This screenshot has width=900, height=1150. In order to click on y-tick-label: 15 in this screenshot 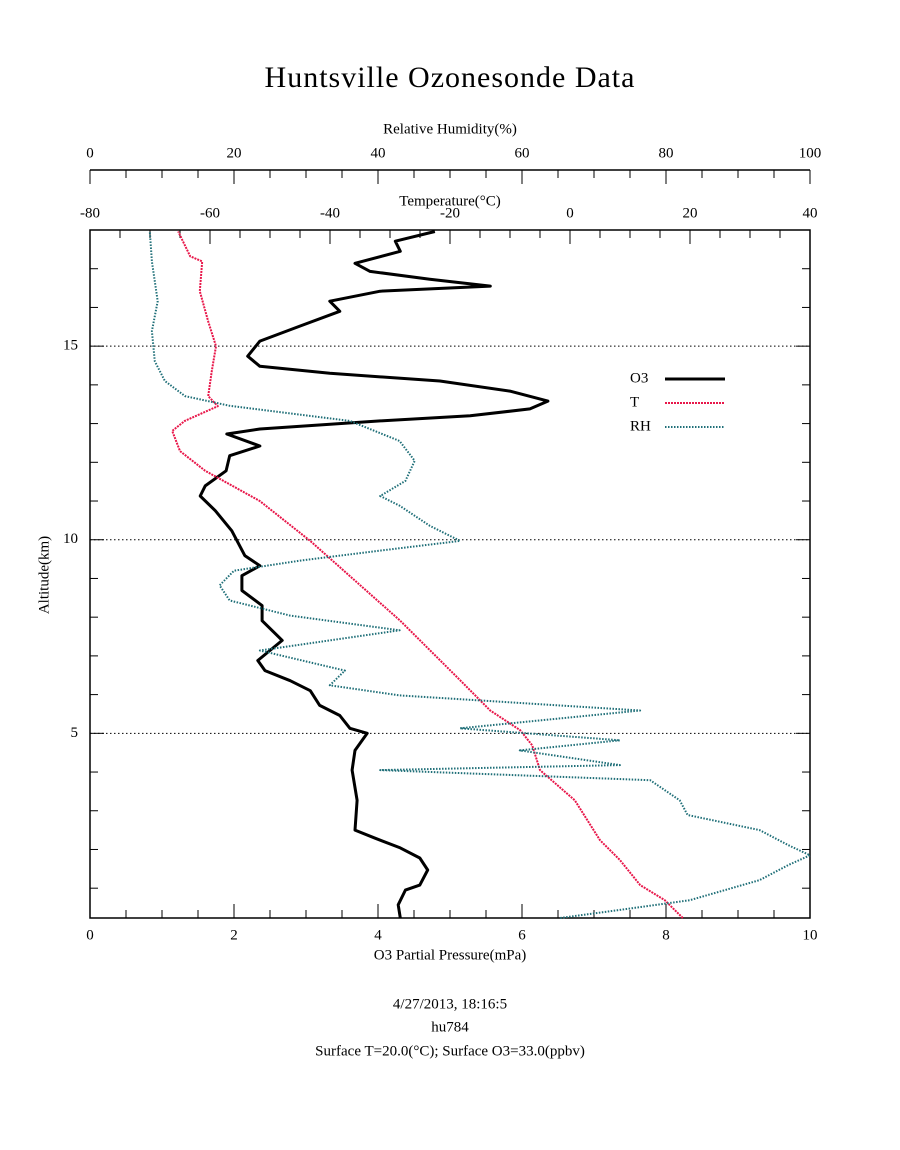, I will do `click(70, 346)`.